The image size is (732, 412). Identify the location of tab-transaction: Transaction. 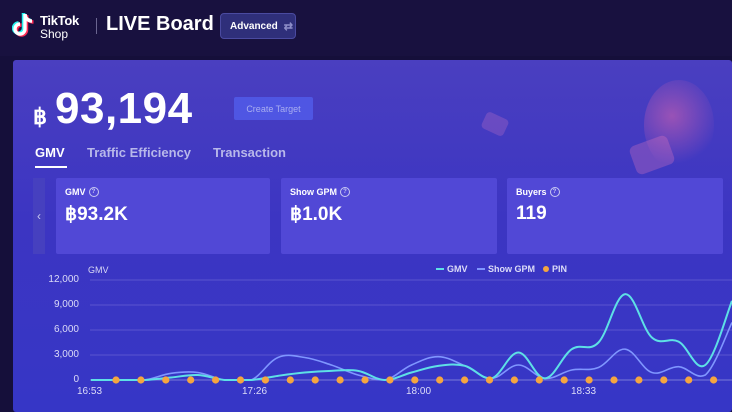
(249, 152).